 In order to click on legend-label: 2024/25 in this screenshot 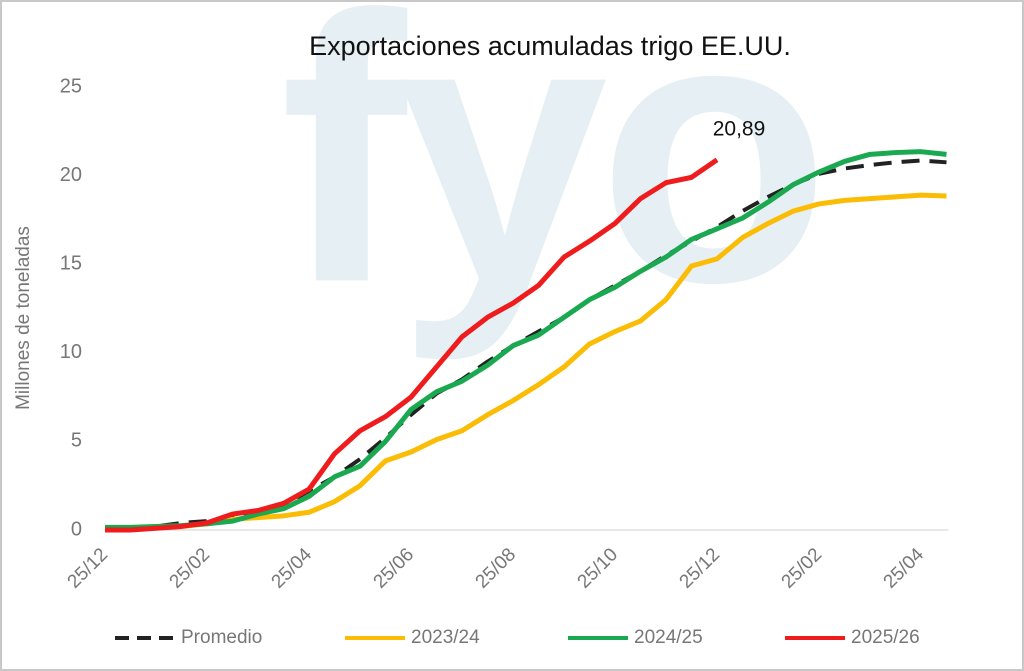, I will do `click(668, 637)`.